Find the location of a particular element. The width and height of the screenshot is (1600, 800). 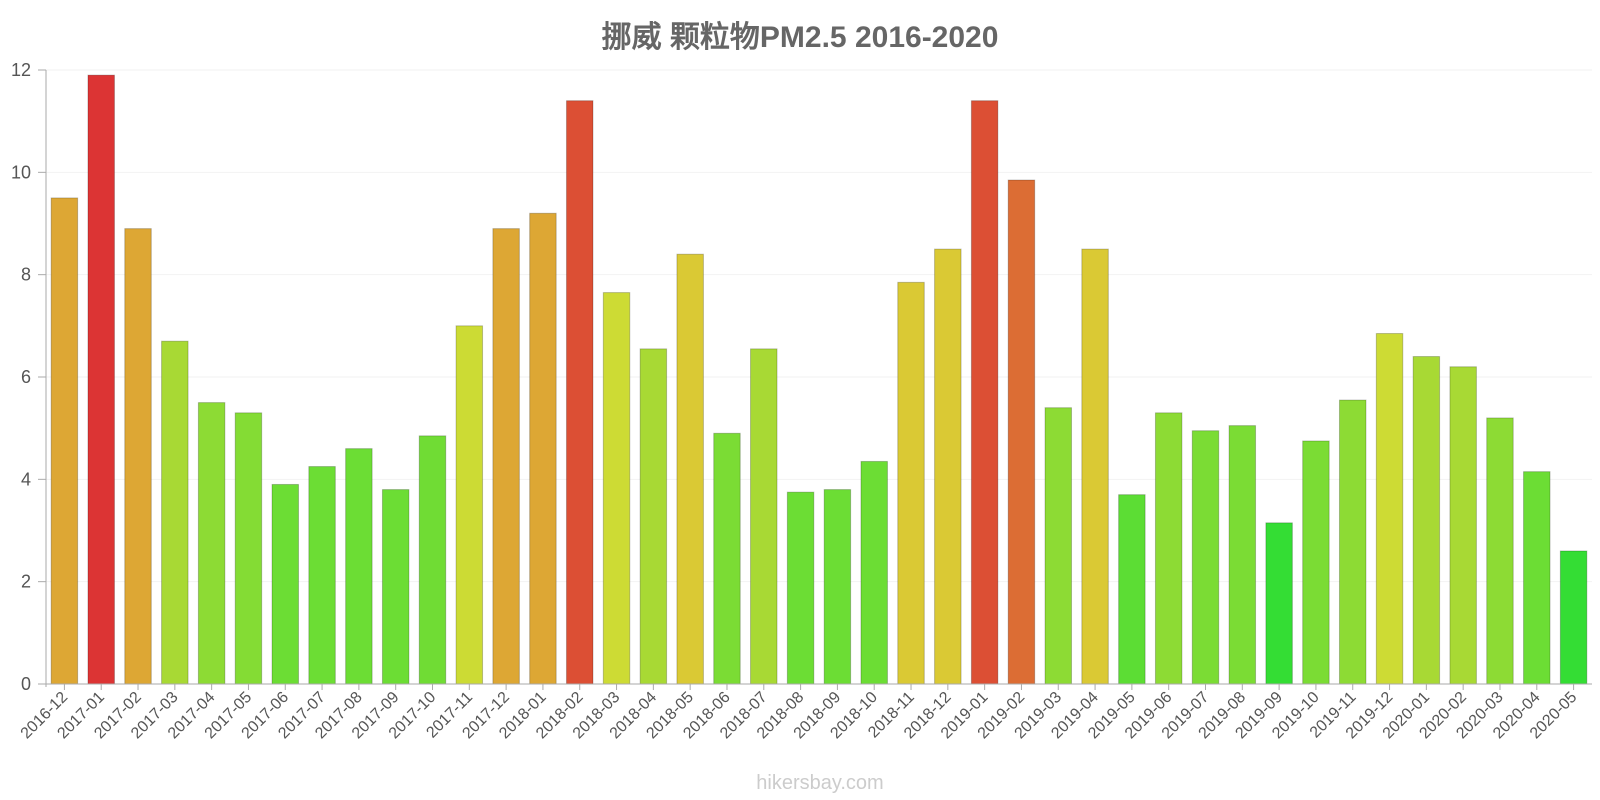

y-tick-labels: 0 2 4 6 8 10 12 is located at coordinates (28, 377).